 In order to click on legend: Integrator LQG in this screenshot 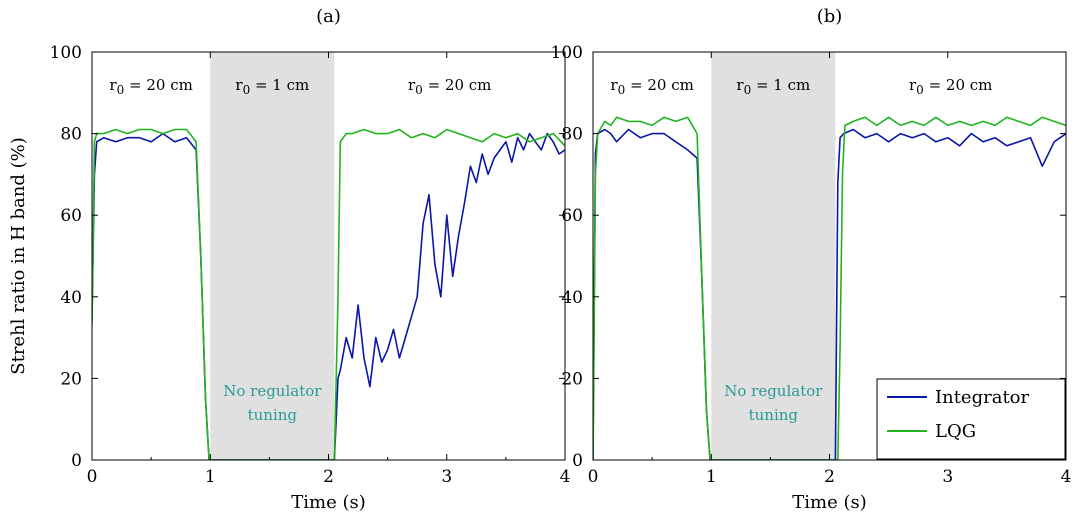, I will do `click(971, 419)`.